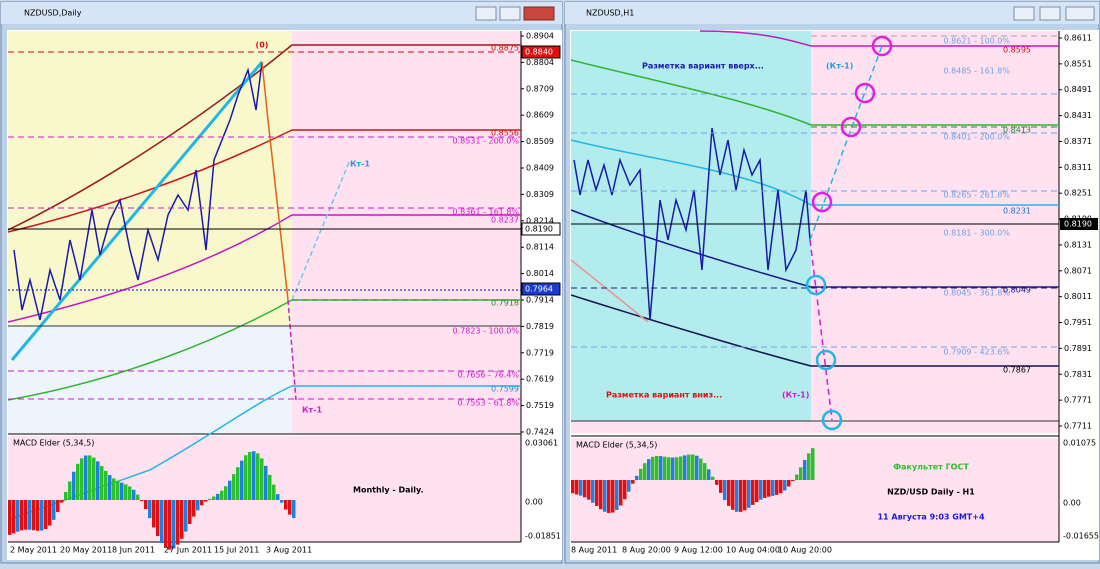  I want to click on price-label: 0.7914, so click(540, 300).